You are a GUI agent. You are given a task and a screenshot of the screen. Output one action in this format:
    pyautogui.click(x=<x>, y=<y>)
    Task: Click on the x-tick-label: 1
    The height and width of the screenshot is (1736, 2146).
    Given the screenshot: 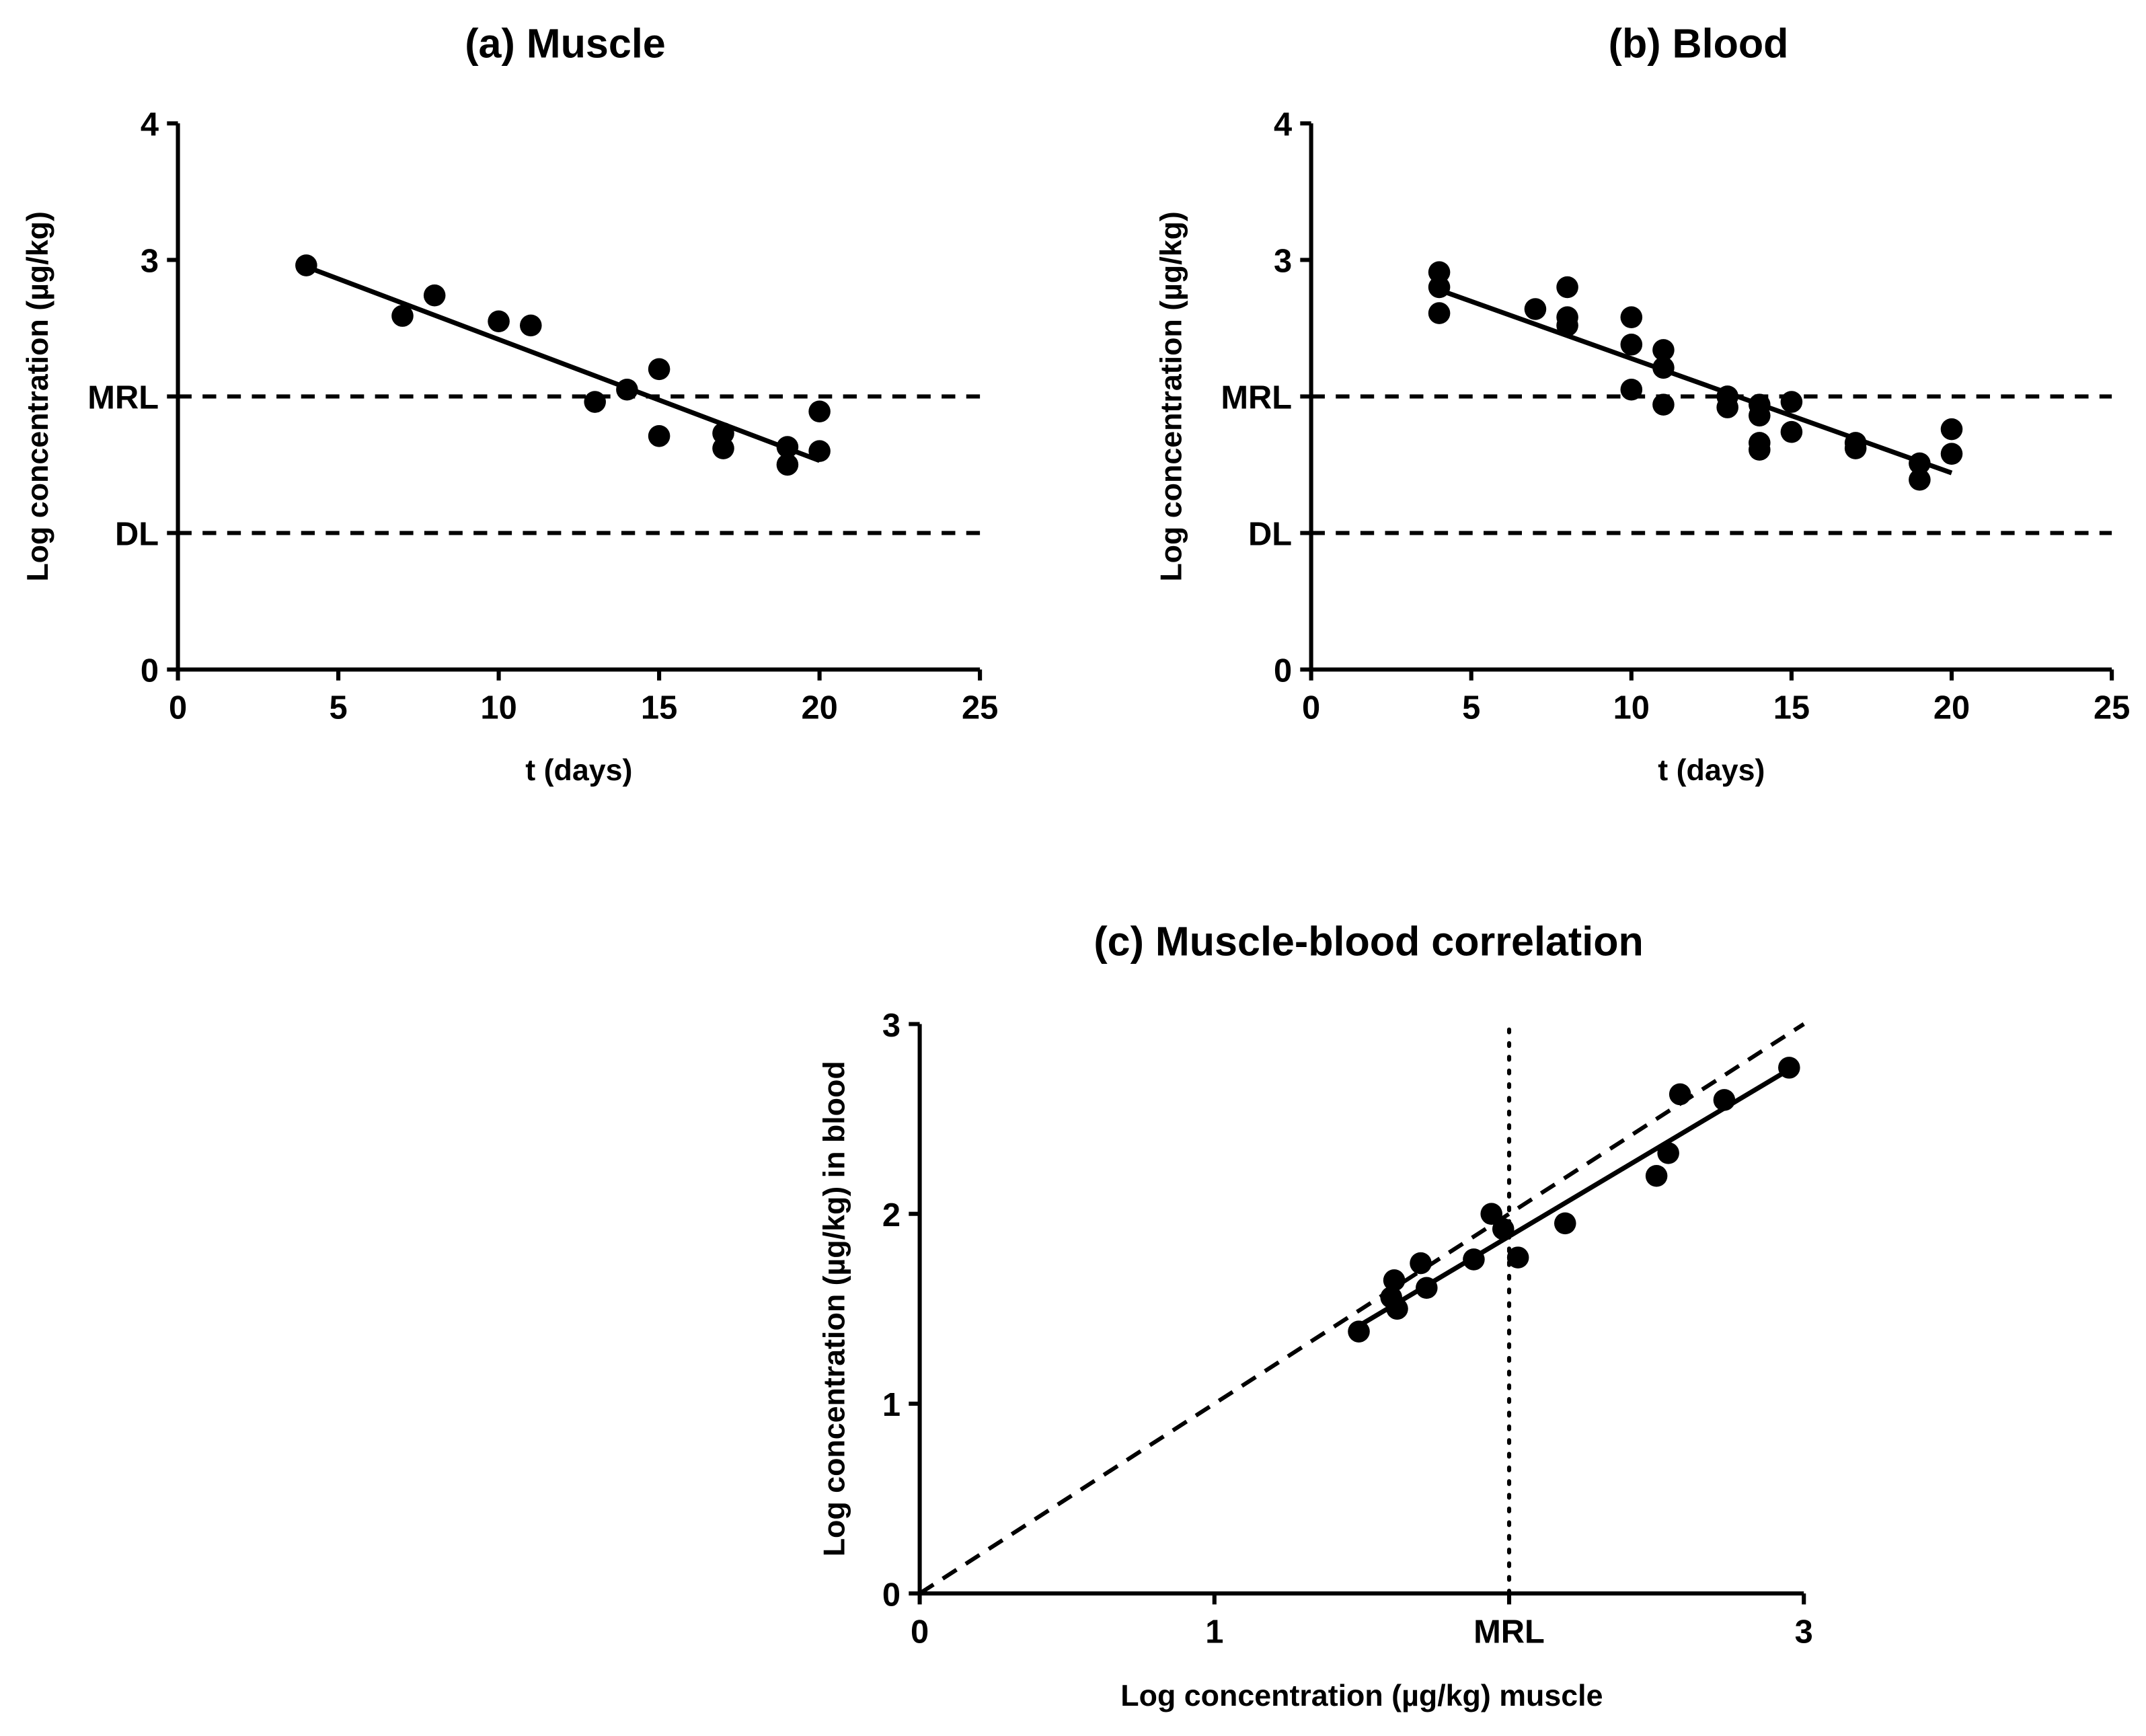 What is the action you would take?
    pyautogui.click(x=1214, y=1632)
    